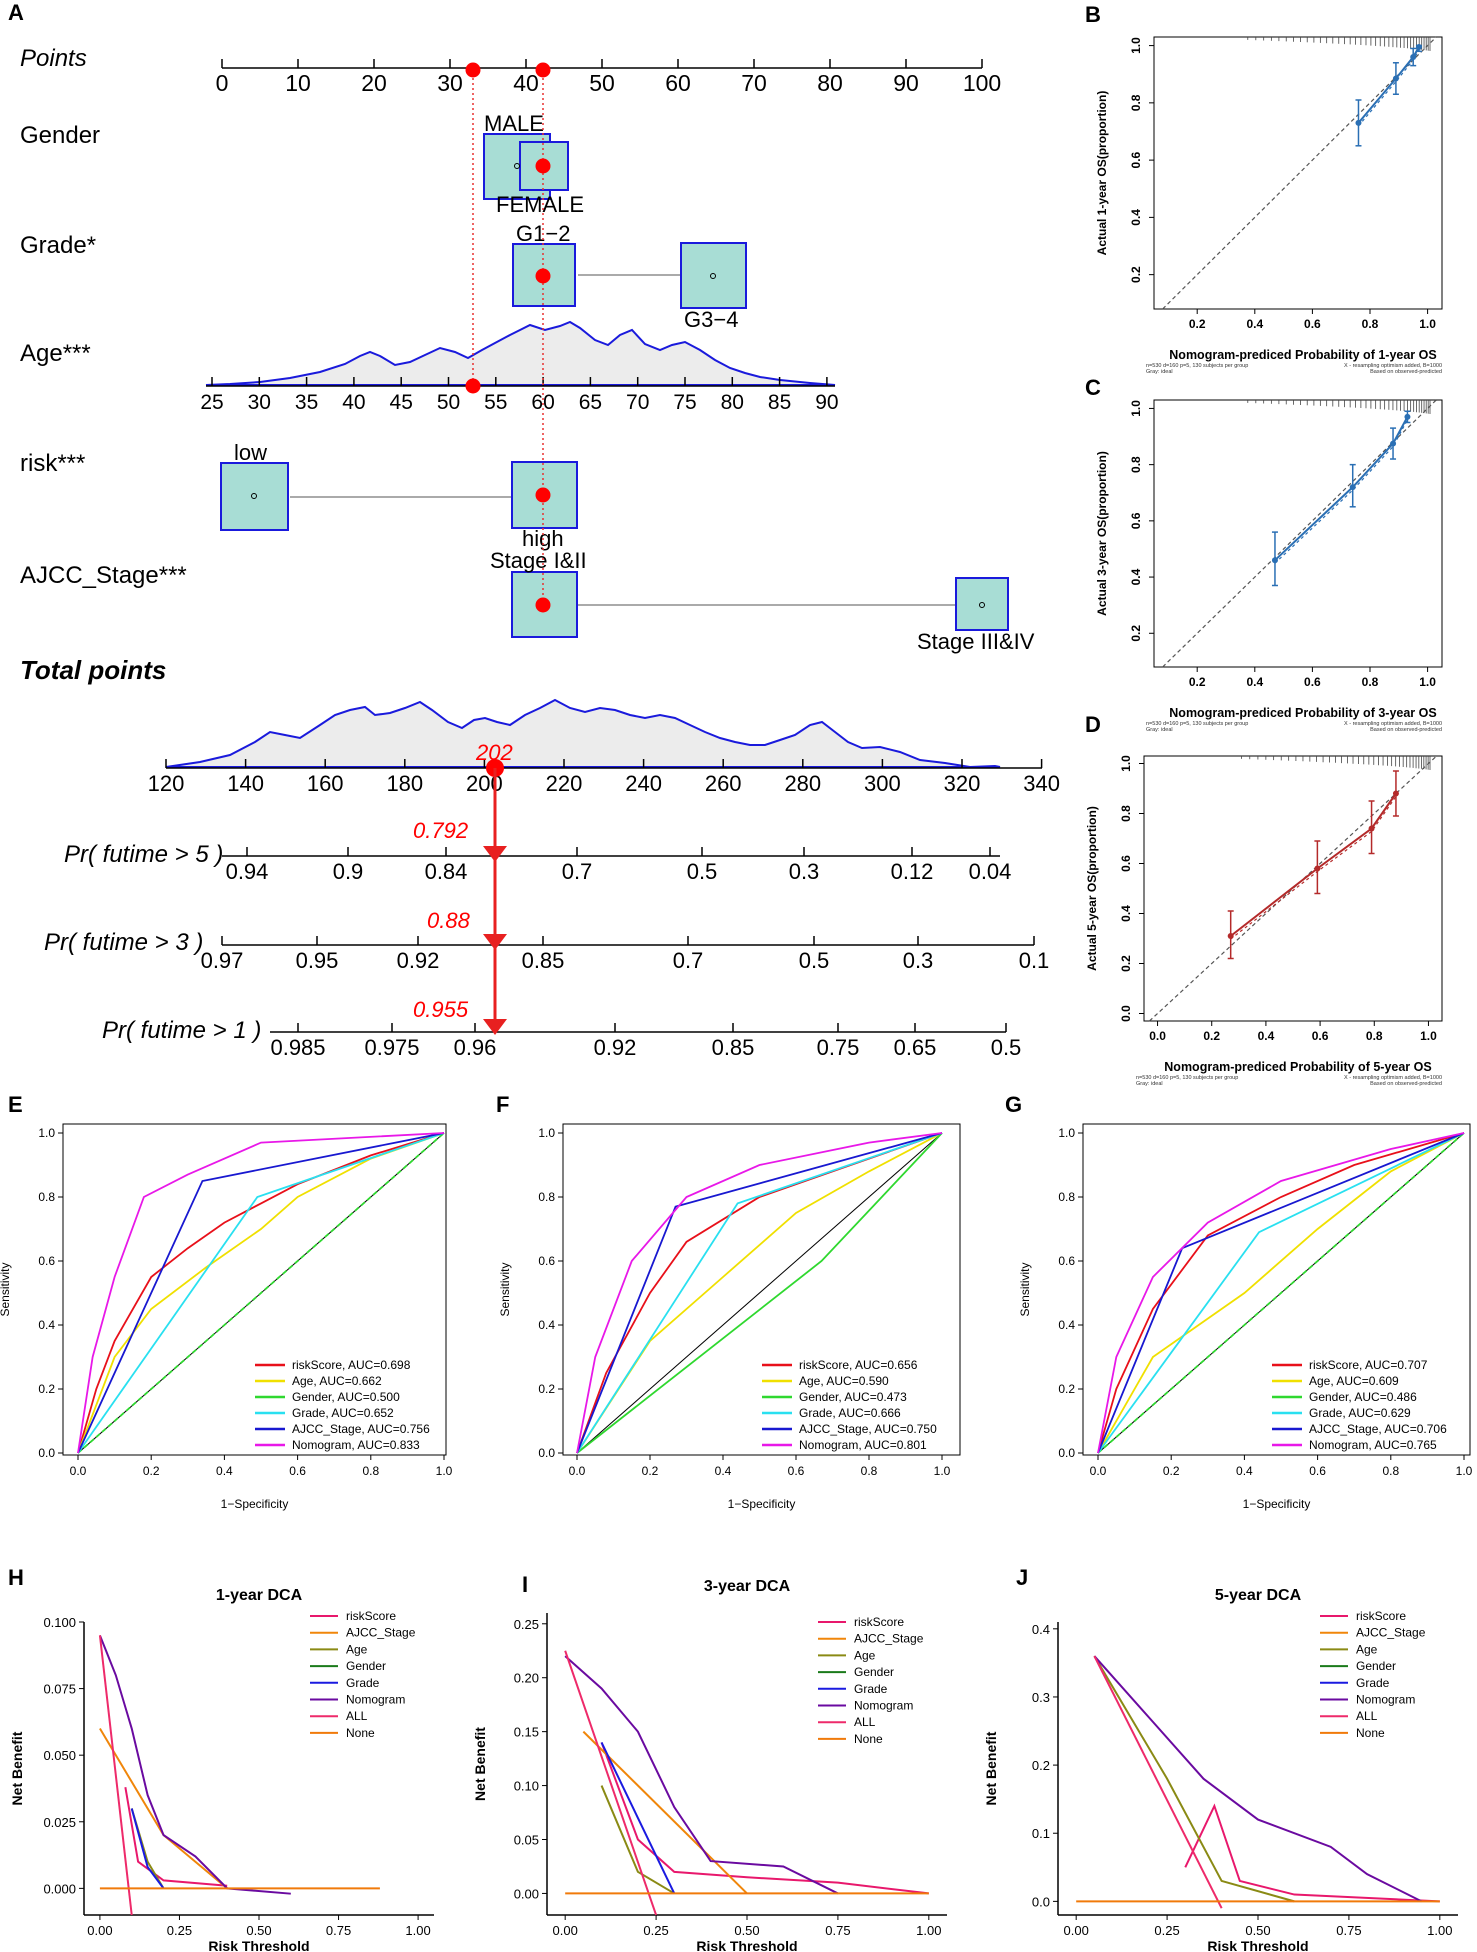 The height and width of the screenshot is (1952, 1477). What do you see at coordinates (298, 83) in the screenshot?
I see `points-tick-label: 10` at bounding box center [298, 83].